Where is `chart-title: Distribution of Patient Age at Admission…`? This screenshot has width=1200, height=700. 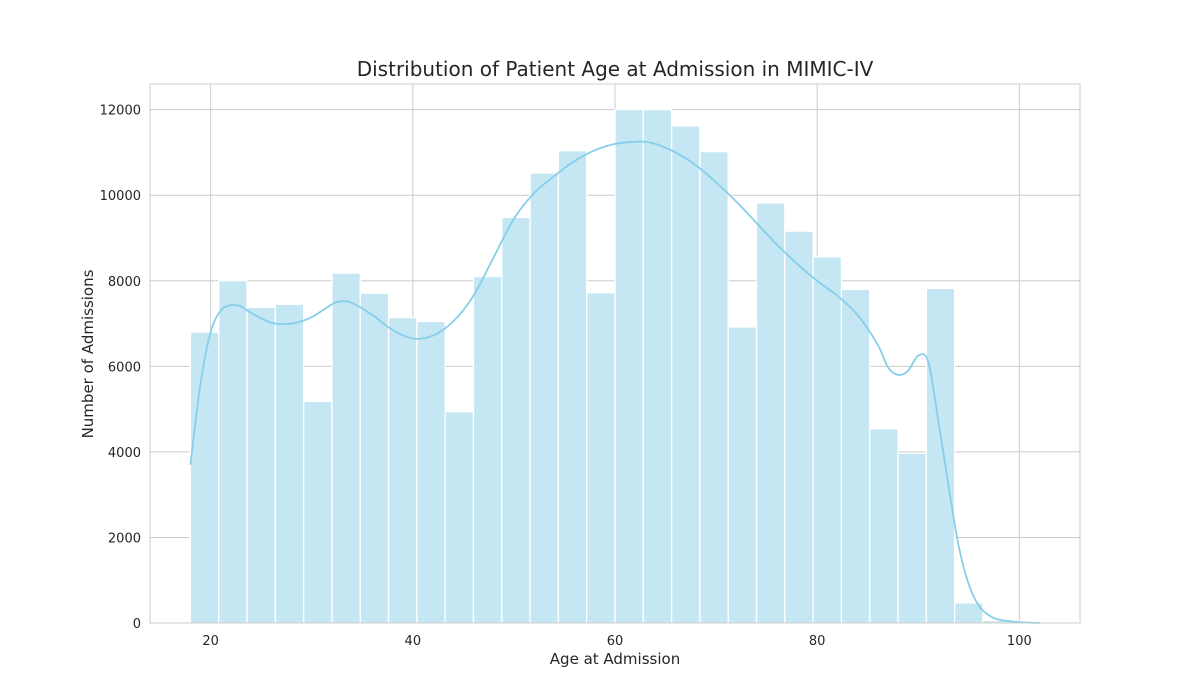
chart-title: Distribution of Patient Age at Admission… is located at coordinates (615, 69).